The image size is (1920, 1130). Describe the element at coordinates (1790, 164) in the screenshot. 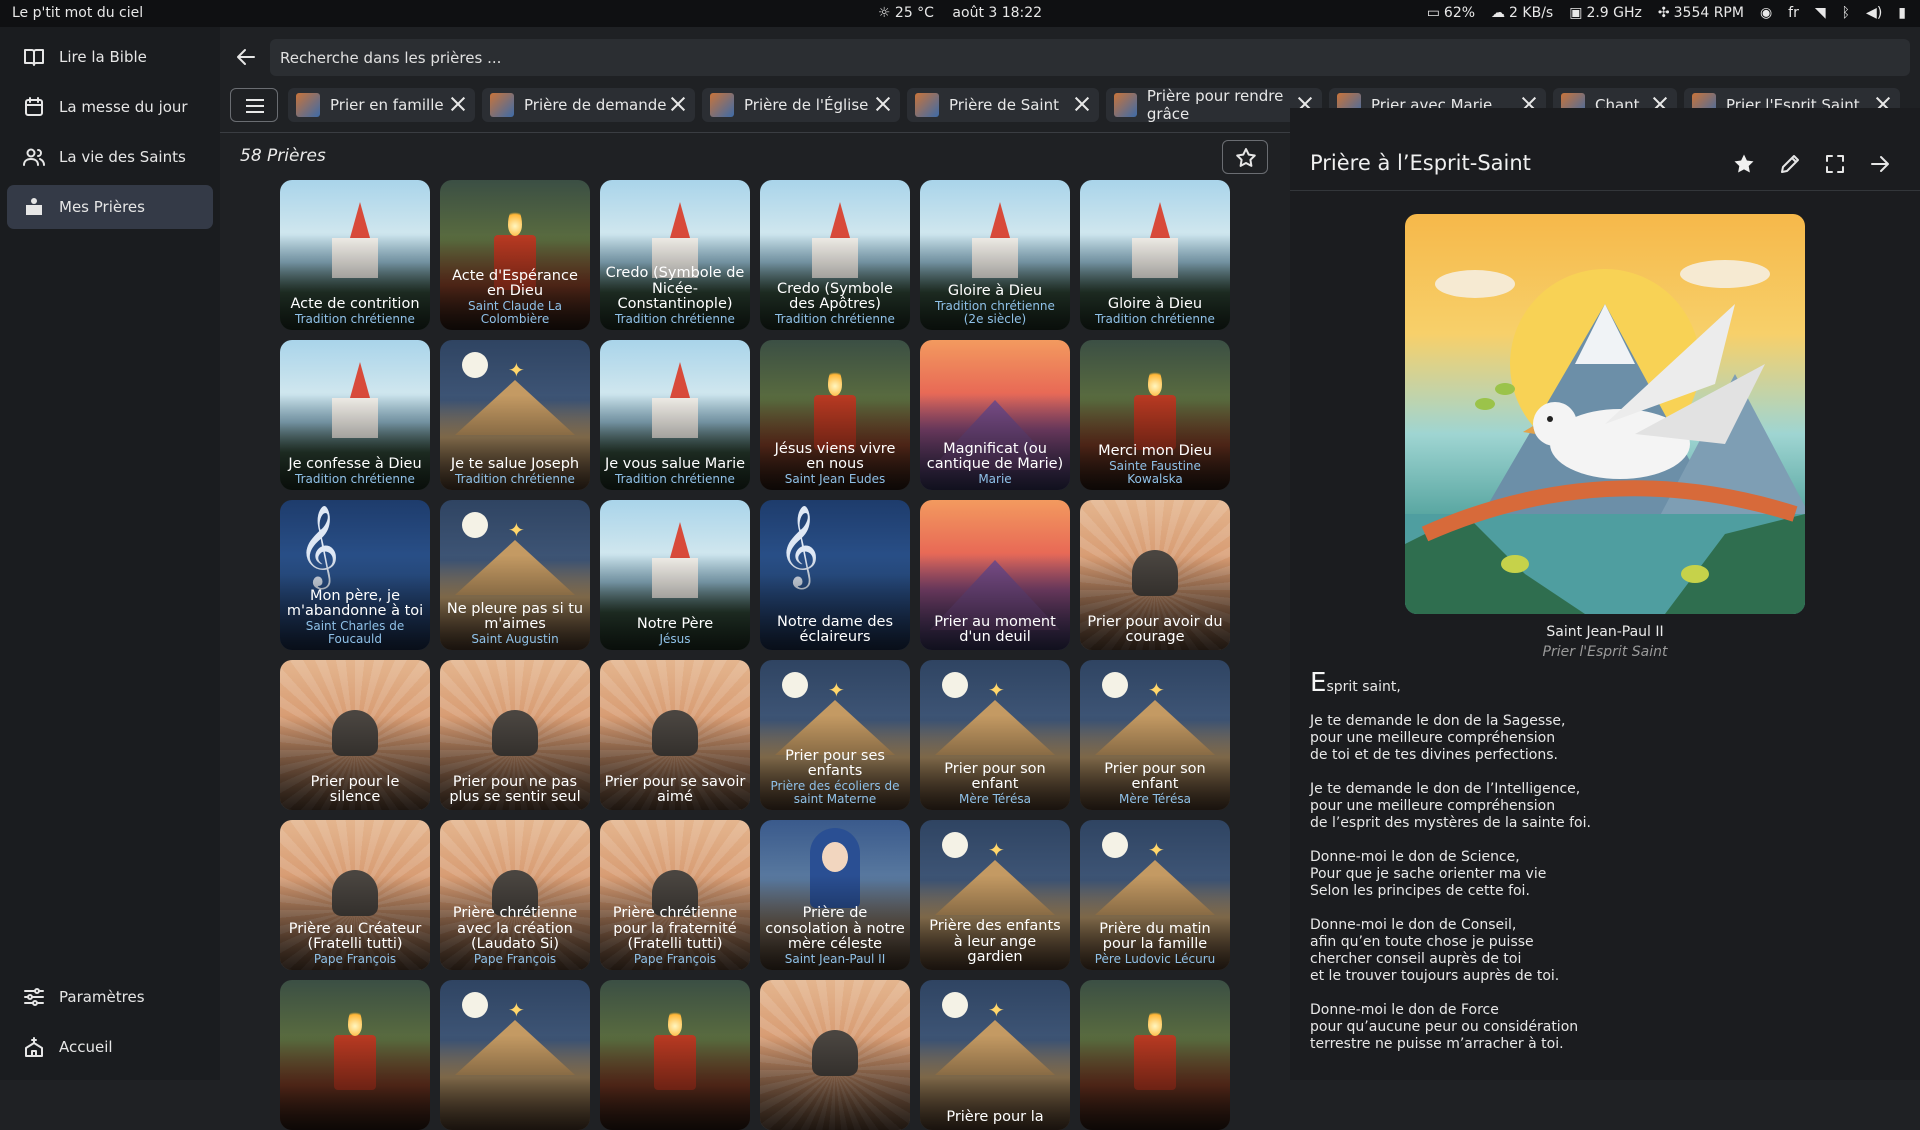

I see `edit-pencil-icon` at that location.